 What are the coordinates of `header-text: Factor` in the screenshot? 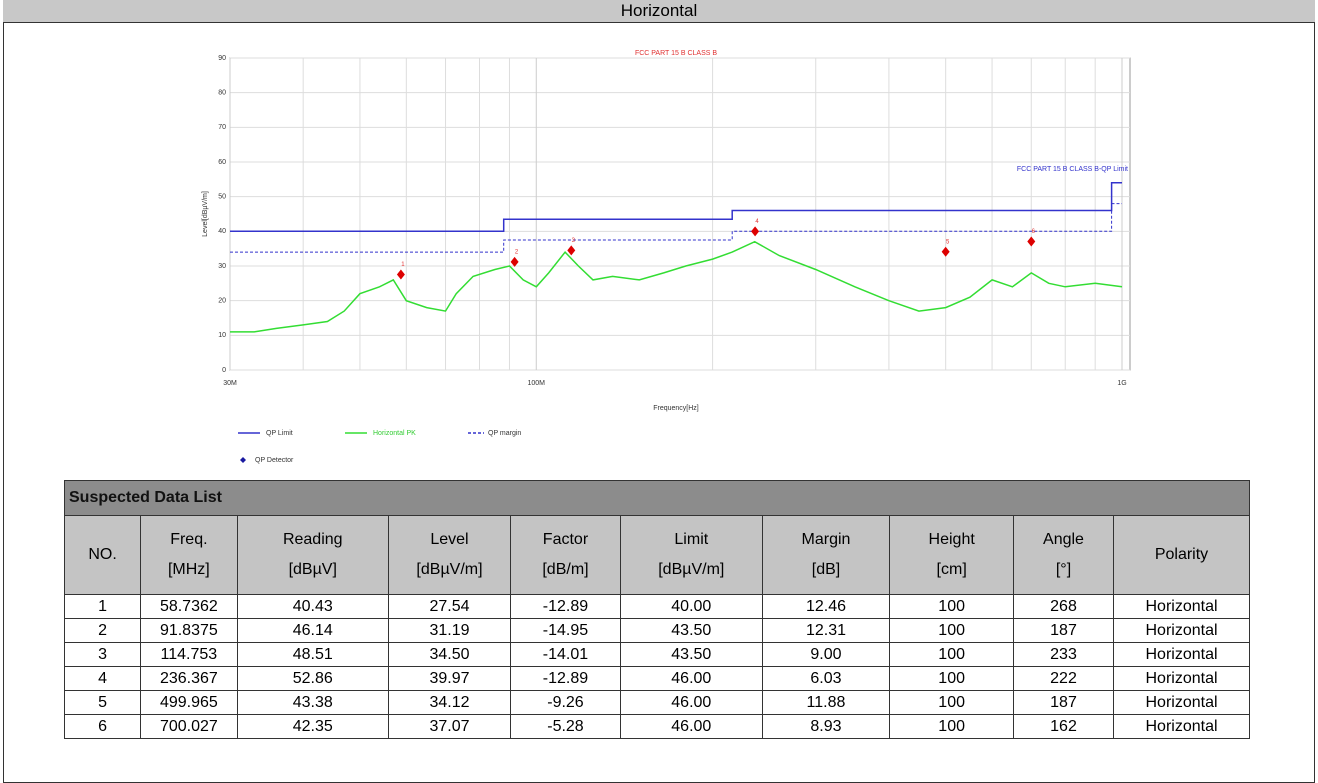 It's located at (565, 539).